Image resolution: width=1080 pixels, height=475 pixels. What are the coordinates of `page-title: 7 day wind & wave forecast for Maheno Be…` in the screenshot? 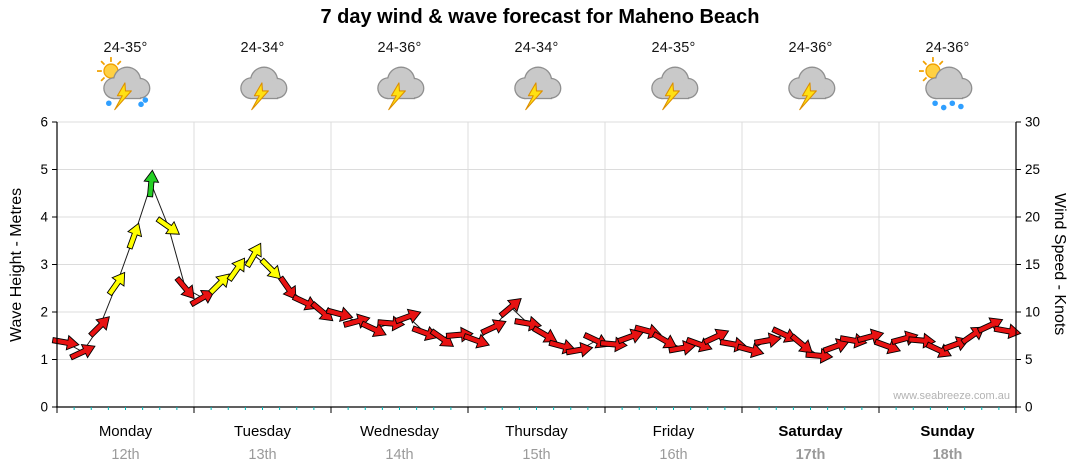 It's located at (540, 17).